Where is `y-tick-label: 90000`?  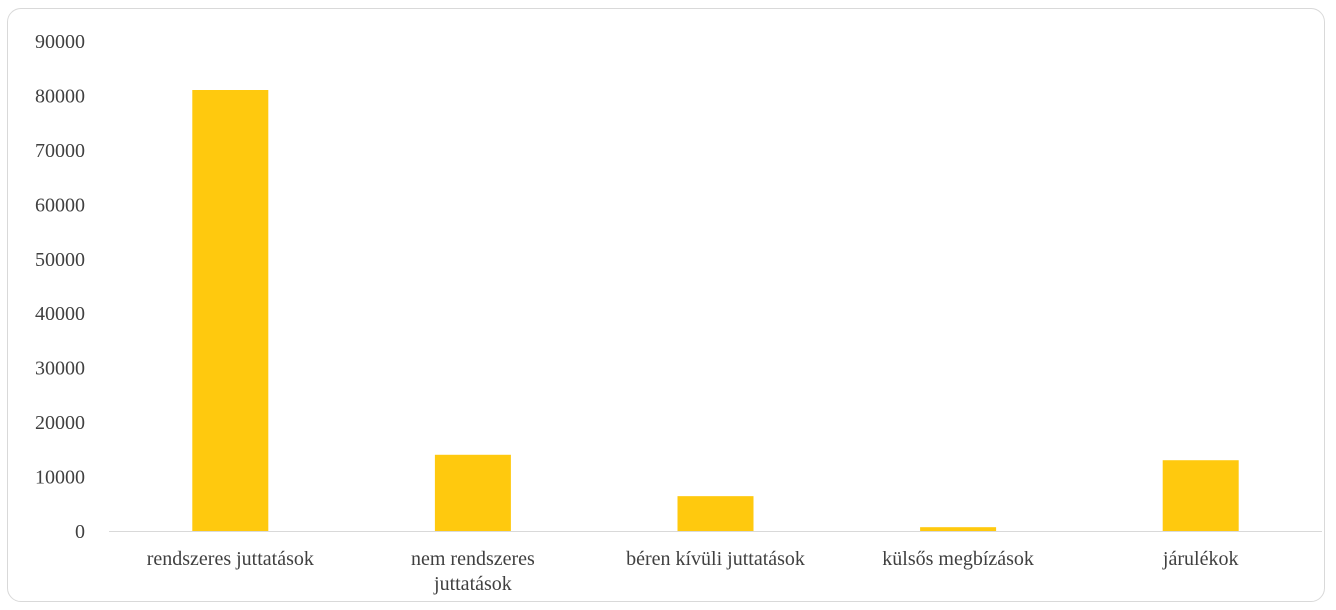
y-tick-label: 90000 is located at coordinates (60, 42).